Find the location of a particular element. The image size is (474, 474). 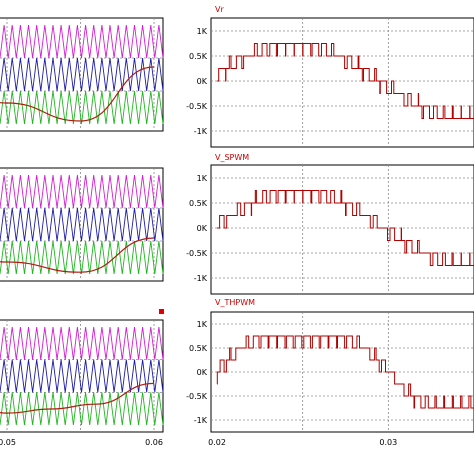

panel-title: V_THPWM is located at coordinates (235, 302).